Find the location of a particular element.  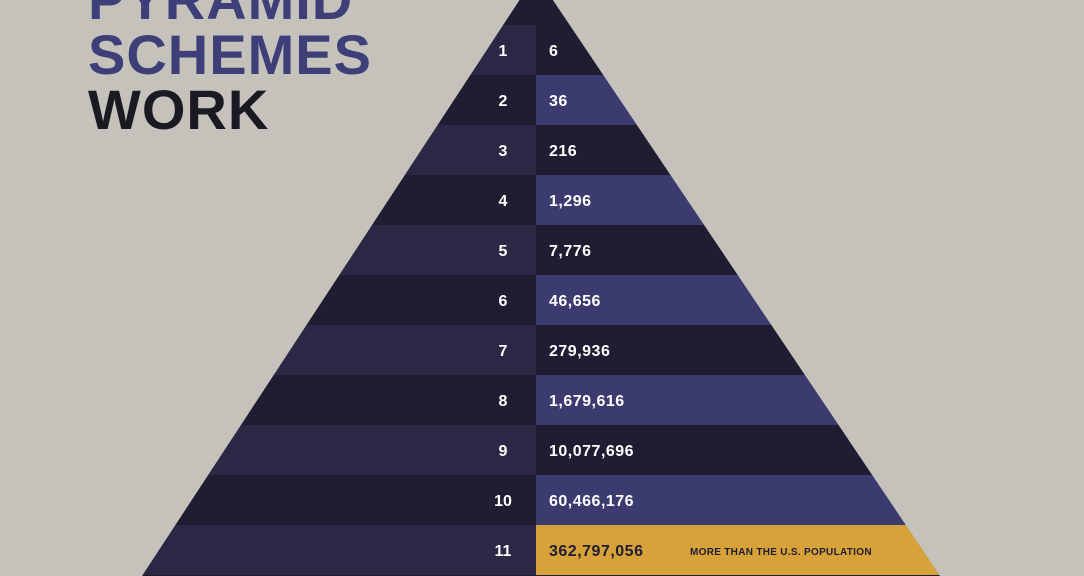

title-line-2: SCHEMES is located at coordinates (230, 54).